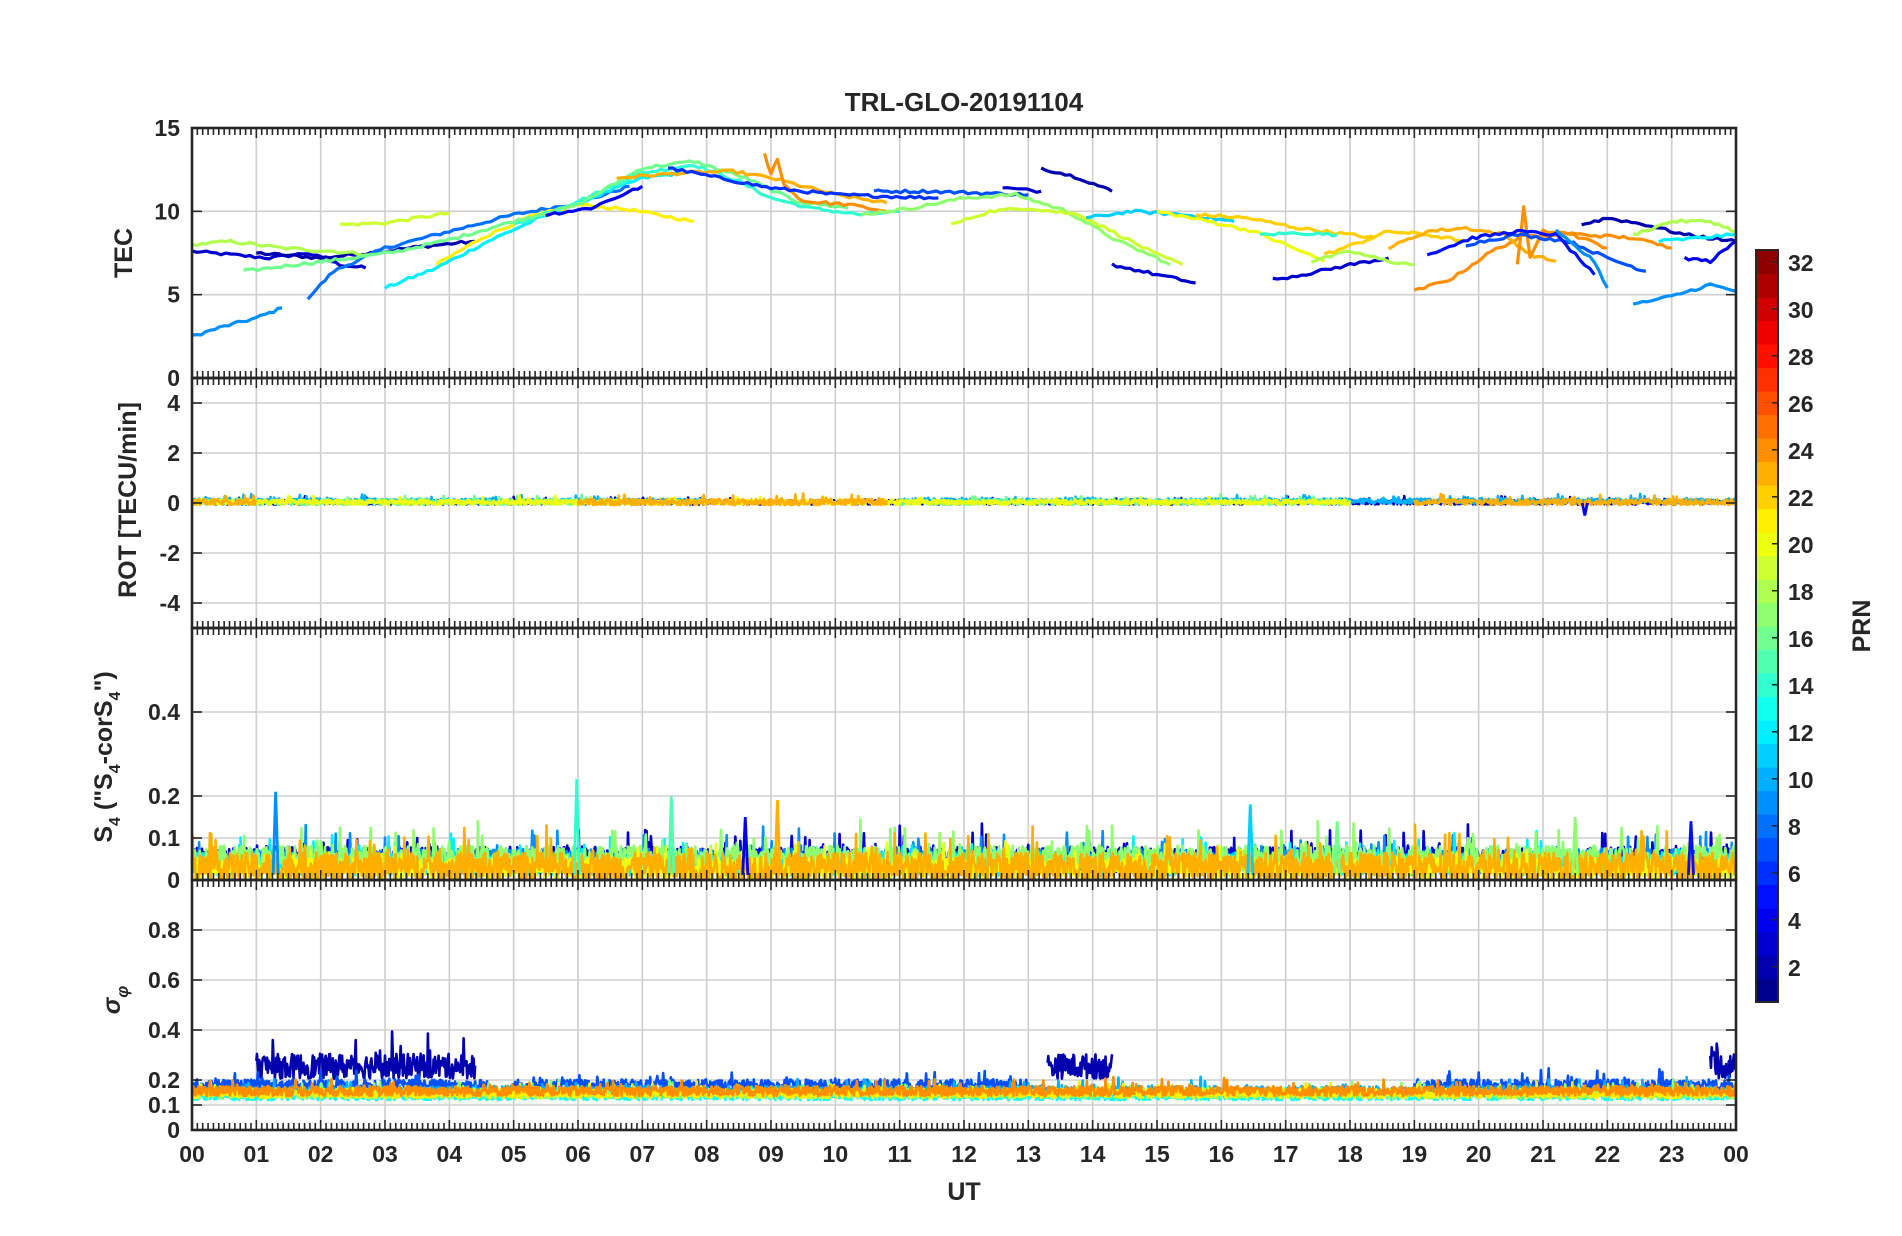  I want to click on x-tick-label: 20, so click(1479, 1154).